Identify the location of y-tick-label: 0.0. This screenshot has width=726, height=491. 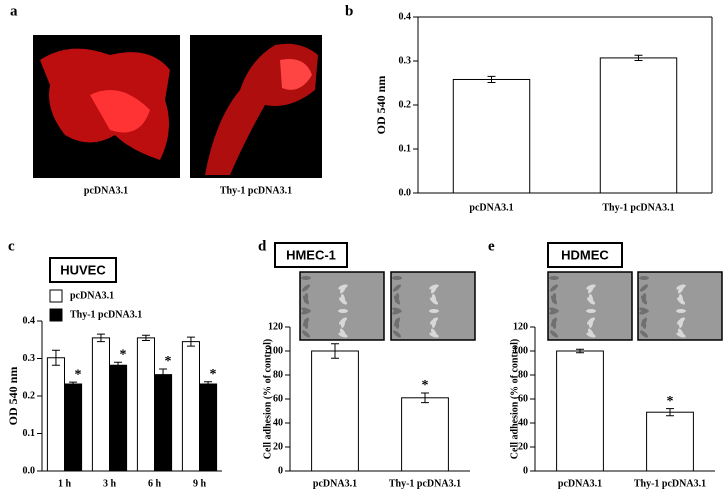
(405, 192).